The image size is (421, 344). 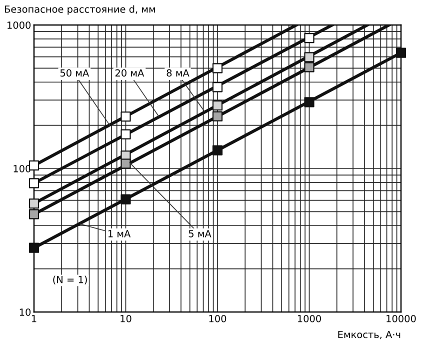 I want to click on x-tick-label: 1000, so click(x=309, y=318).